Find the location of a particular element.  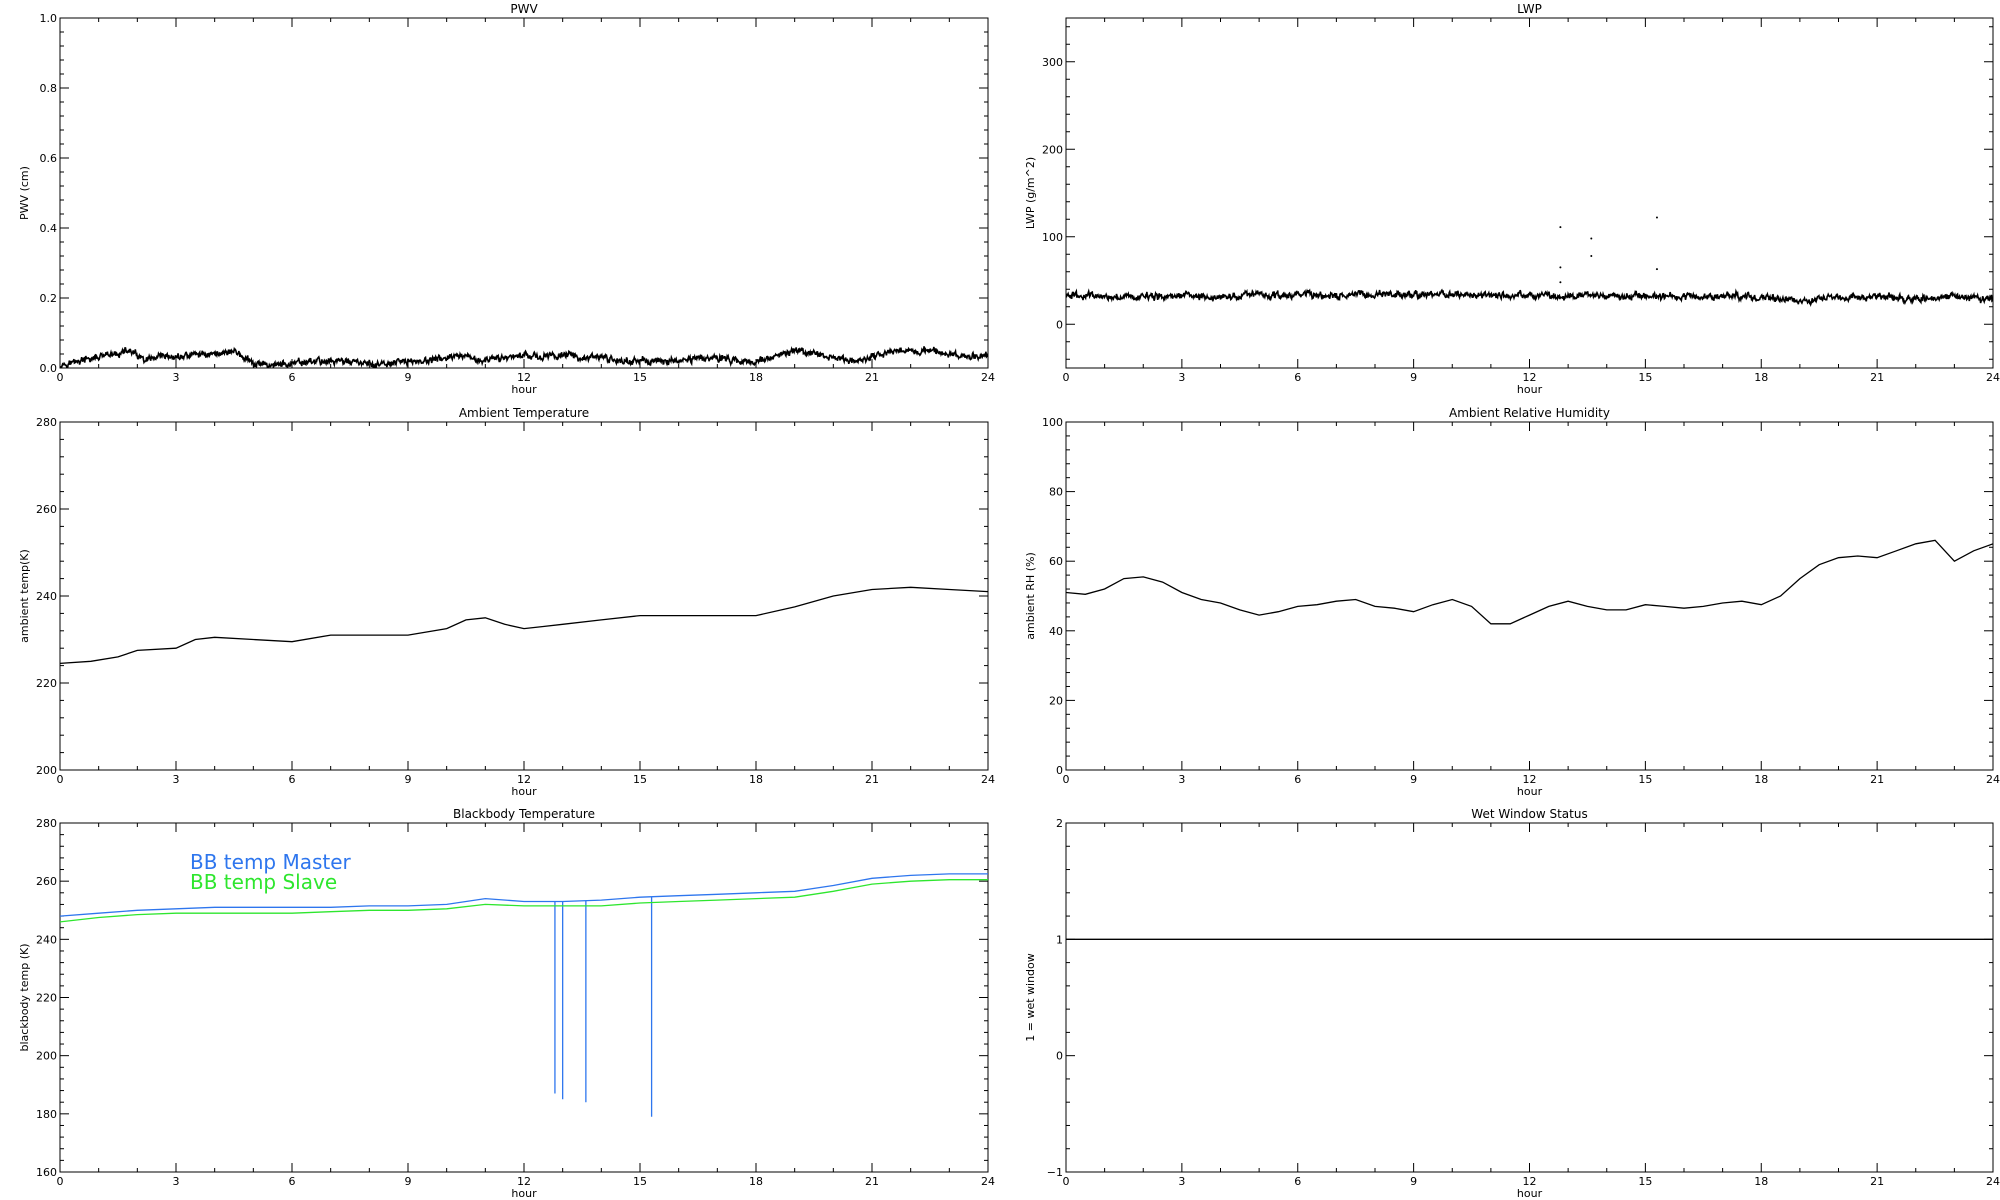

legend-entry: BB temp Slave is located at coordinates (263, 882).